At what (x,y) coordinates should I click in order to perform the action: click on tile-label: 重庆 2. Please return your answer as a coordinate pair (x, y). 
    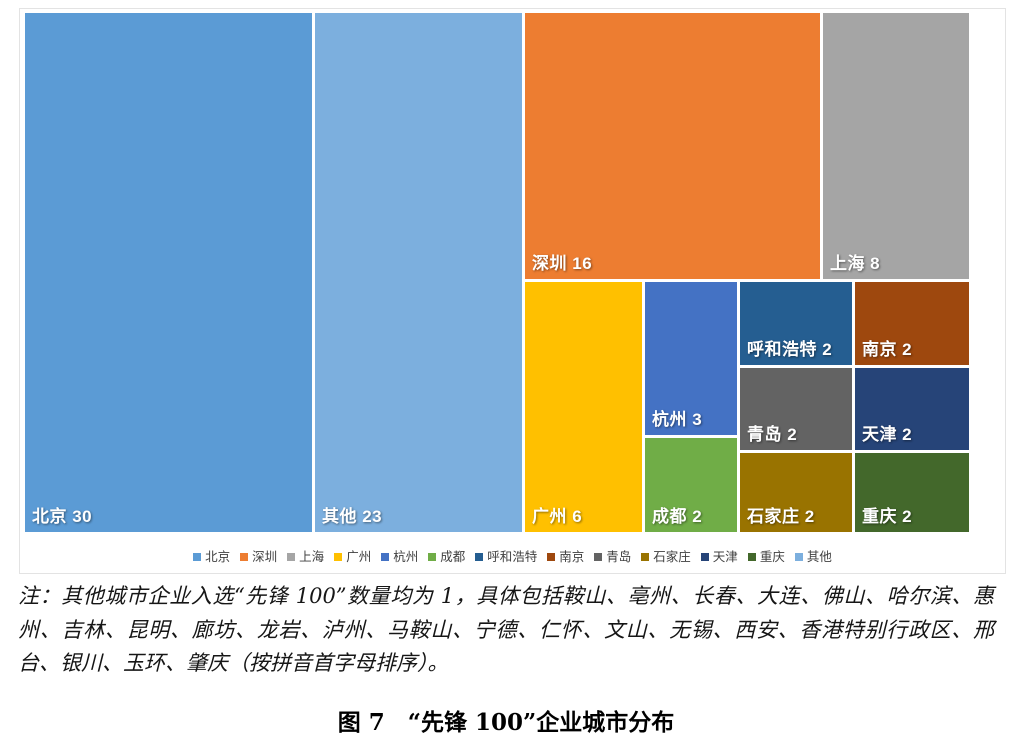
    Looking at the image, I should click on (887, 516).